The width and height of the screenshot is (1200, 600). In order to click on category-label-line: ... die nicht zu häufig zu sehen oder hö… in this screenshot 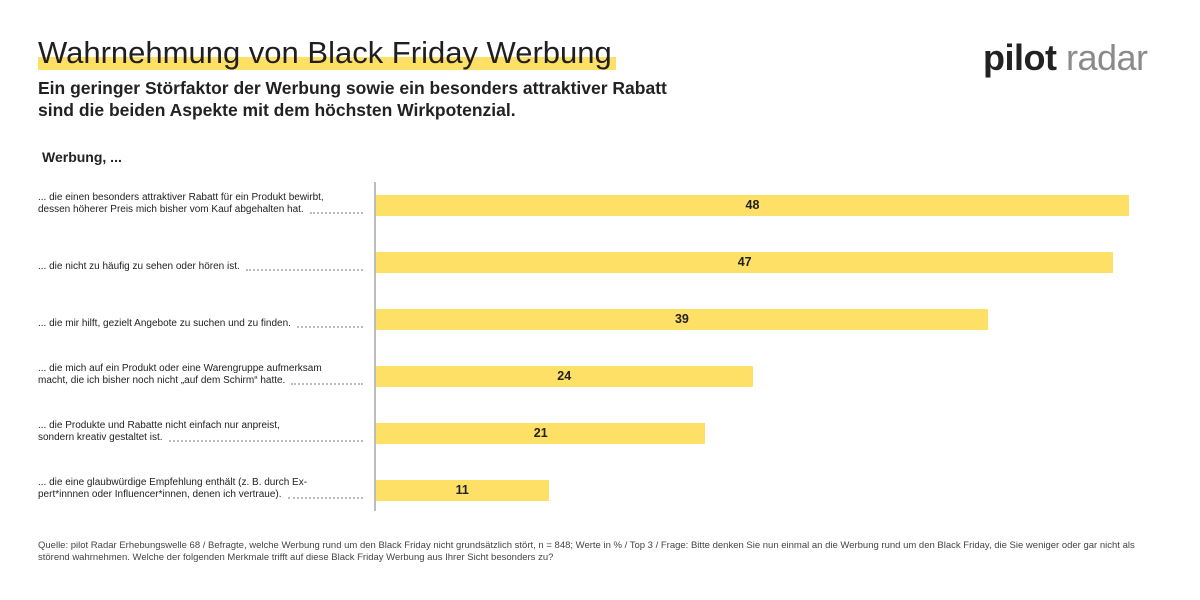, I will do `click(139, 266)`.